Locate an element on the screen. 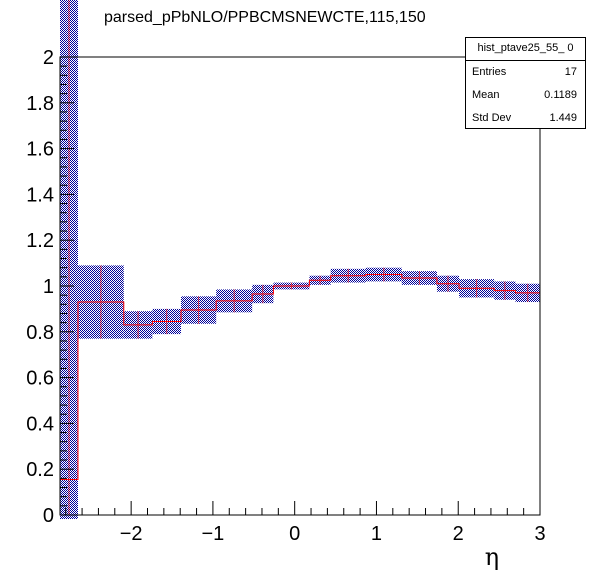  stats-row-stddev: Std Dev 1.449 is located at coordinates (525, 118).